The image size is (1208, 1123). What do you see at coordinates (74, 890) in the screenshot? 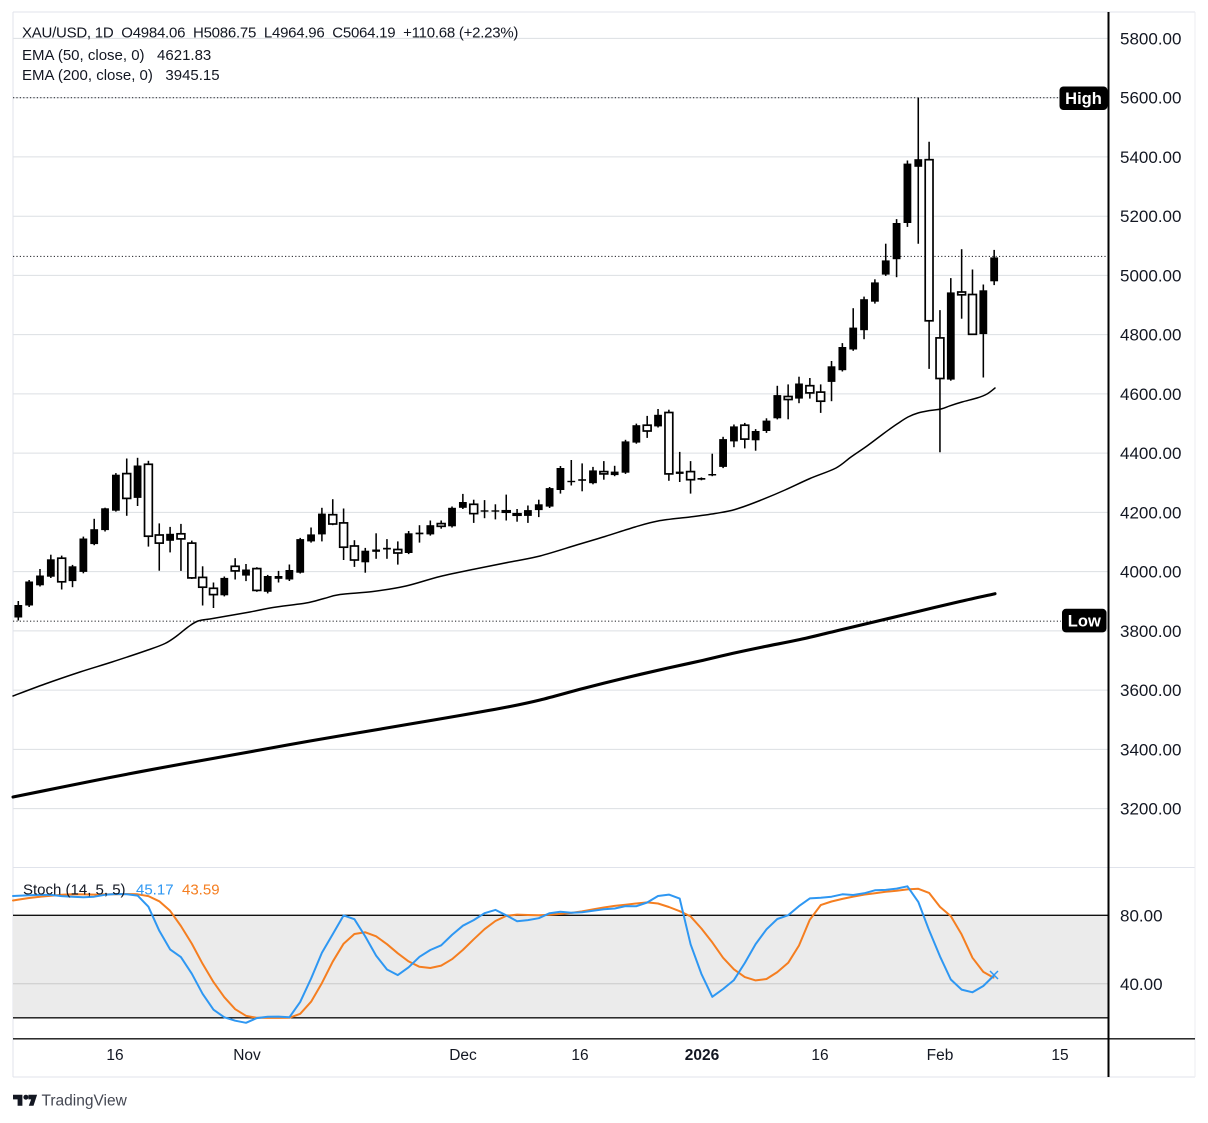
I see `svg-text: Stoch (14, 5, 5)` at bounding box center [74, 890].